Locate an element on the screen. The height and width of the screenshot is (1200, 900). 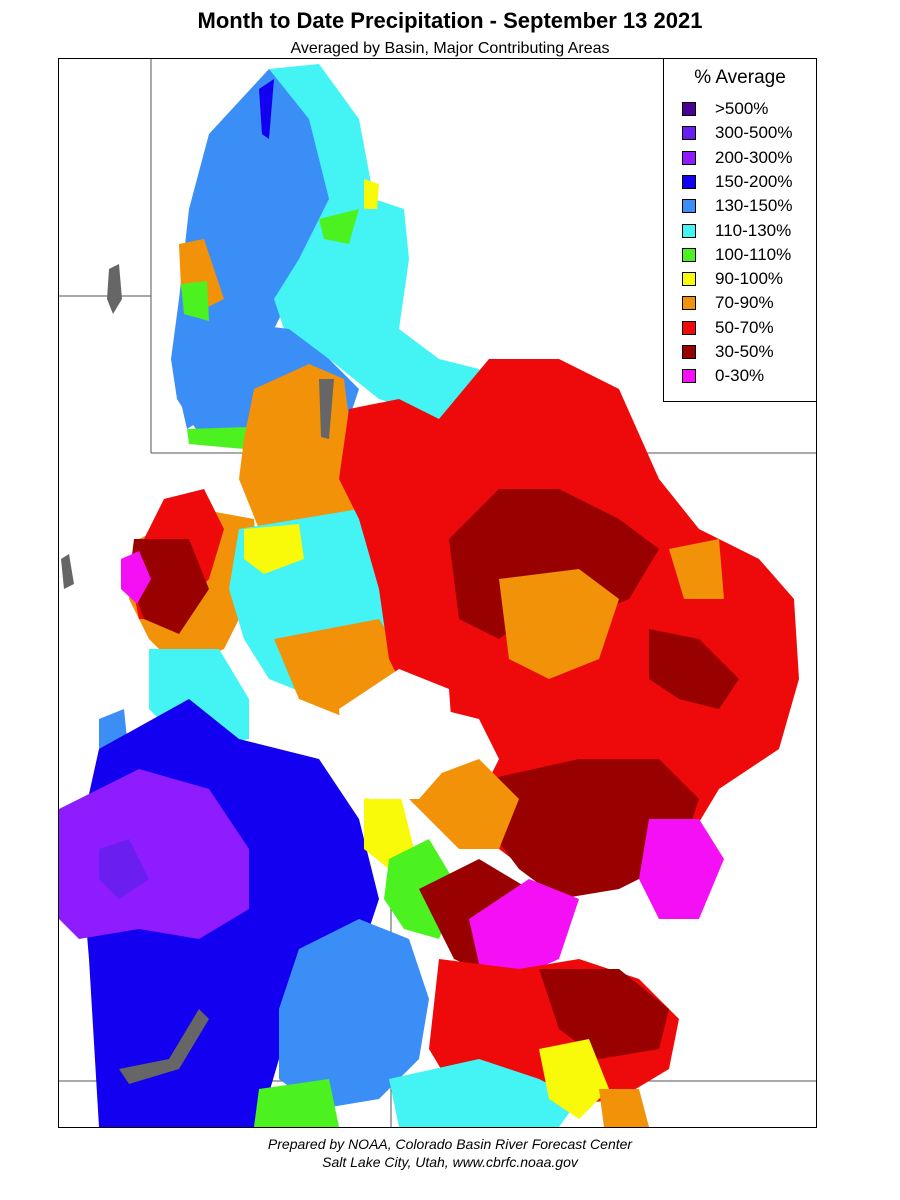
basin-30-50-west is located at coordinates (169, 586).